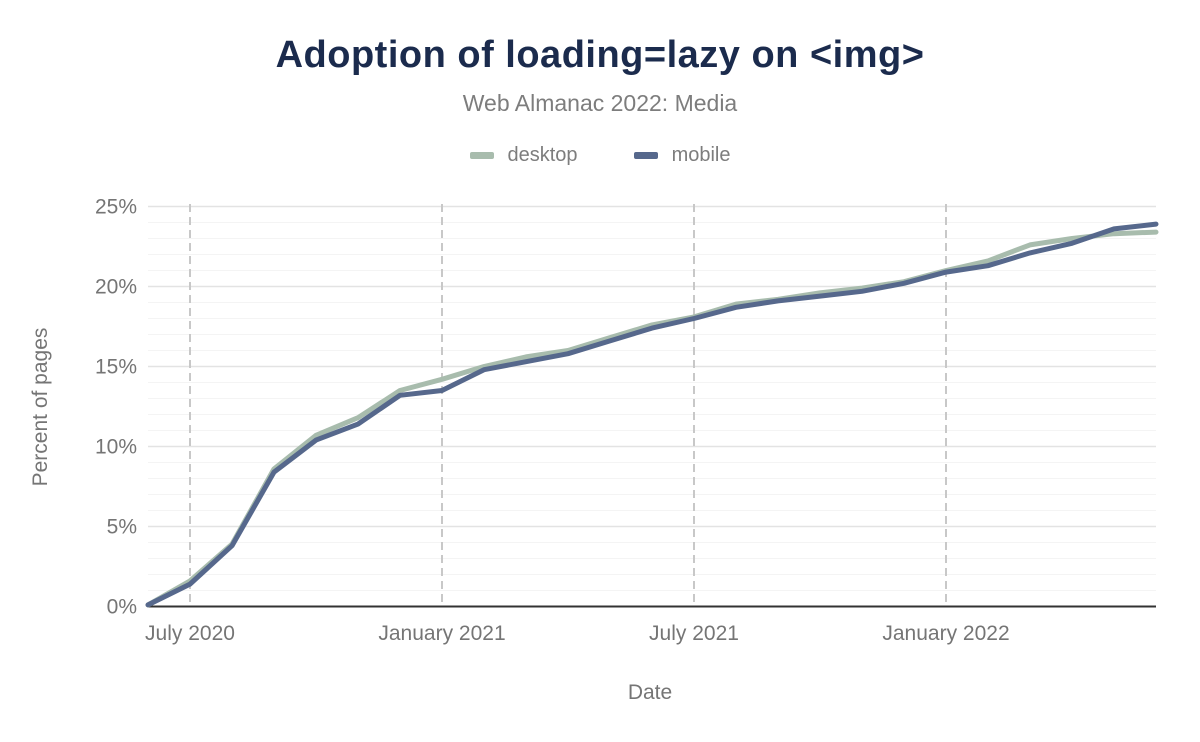 The height and width of the screenshot is (742, 1200). What do you see at coordinates (600, 103) in the screenshot?
I see `chart-subtitle: Web Almanac 2022: Media` at bounding box center [600, 103].